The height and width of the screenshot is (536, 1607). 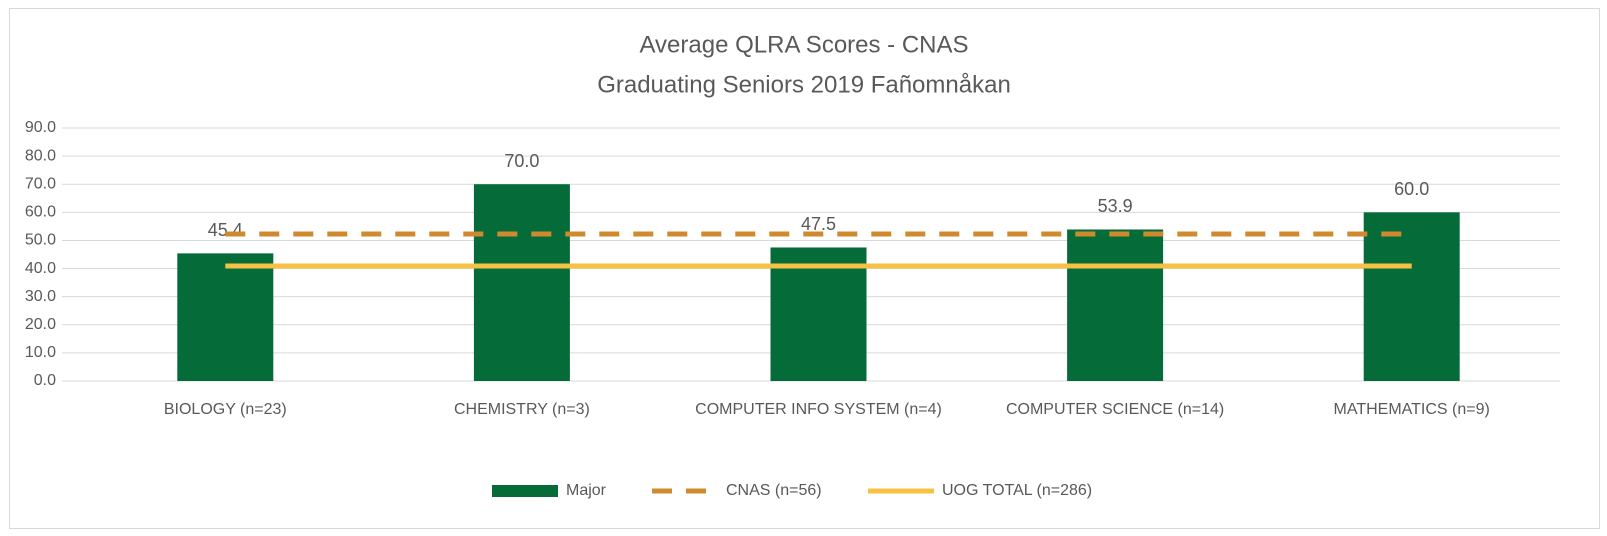 What do you see at coordinates (40, 268) in the screenshot?
I see `y-tick-label: 40.0` at bounding box center [40, 268].